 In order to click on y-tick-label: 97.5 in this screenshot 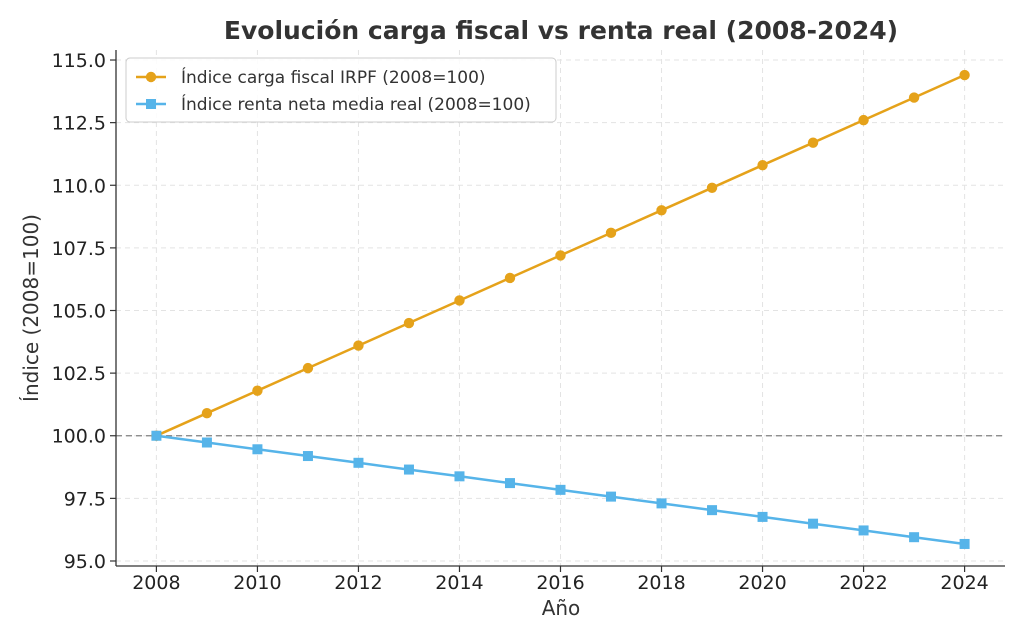, I will do `click(85, 499)`.